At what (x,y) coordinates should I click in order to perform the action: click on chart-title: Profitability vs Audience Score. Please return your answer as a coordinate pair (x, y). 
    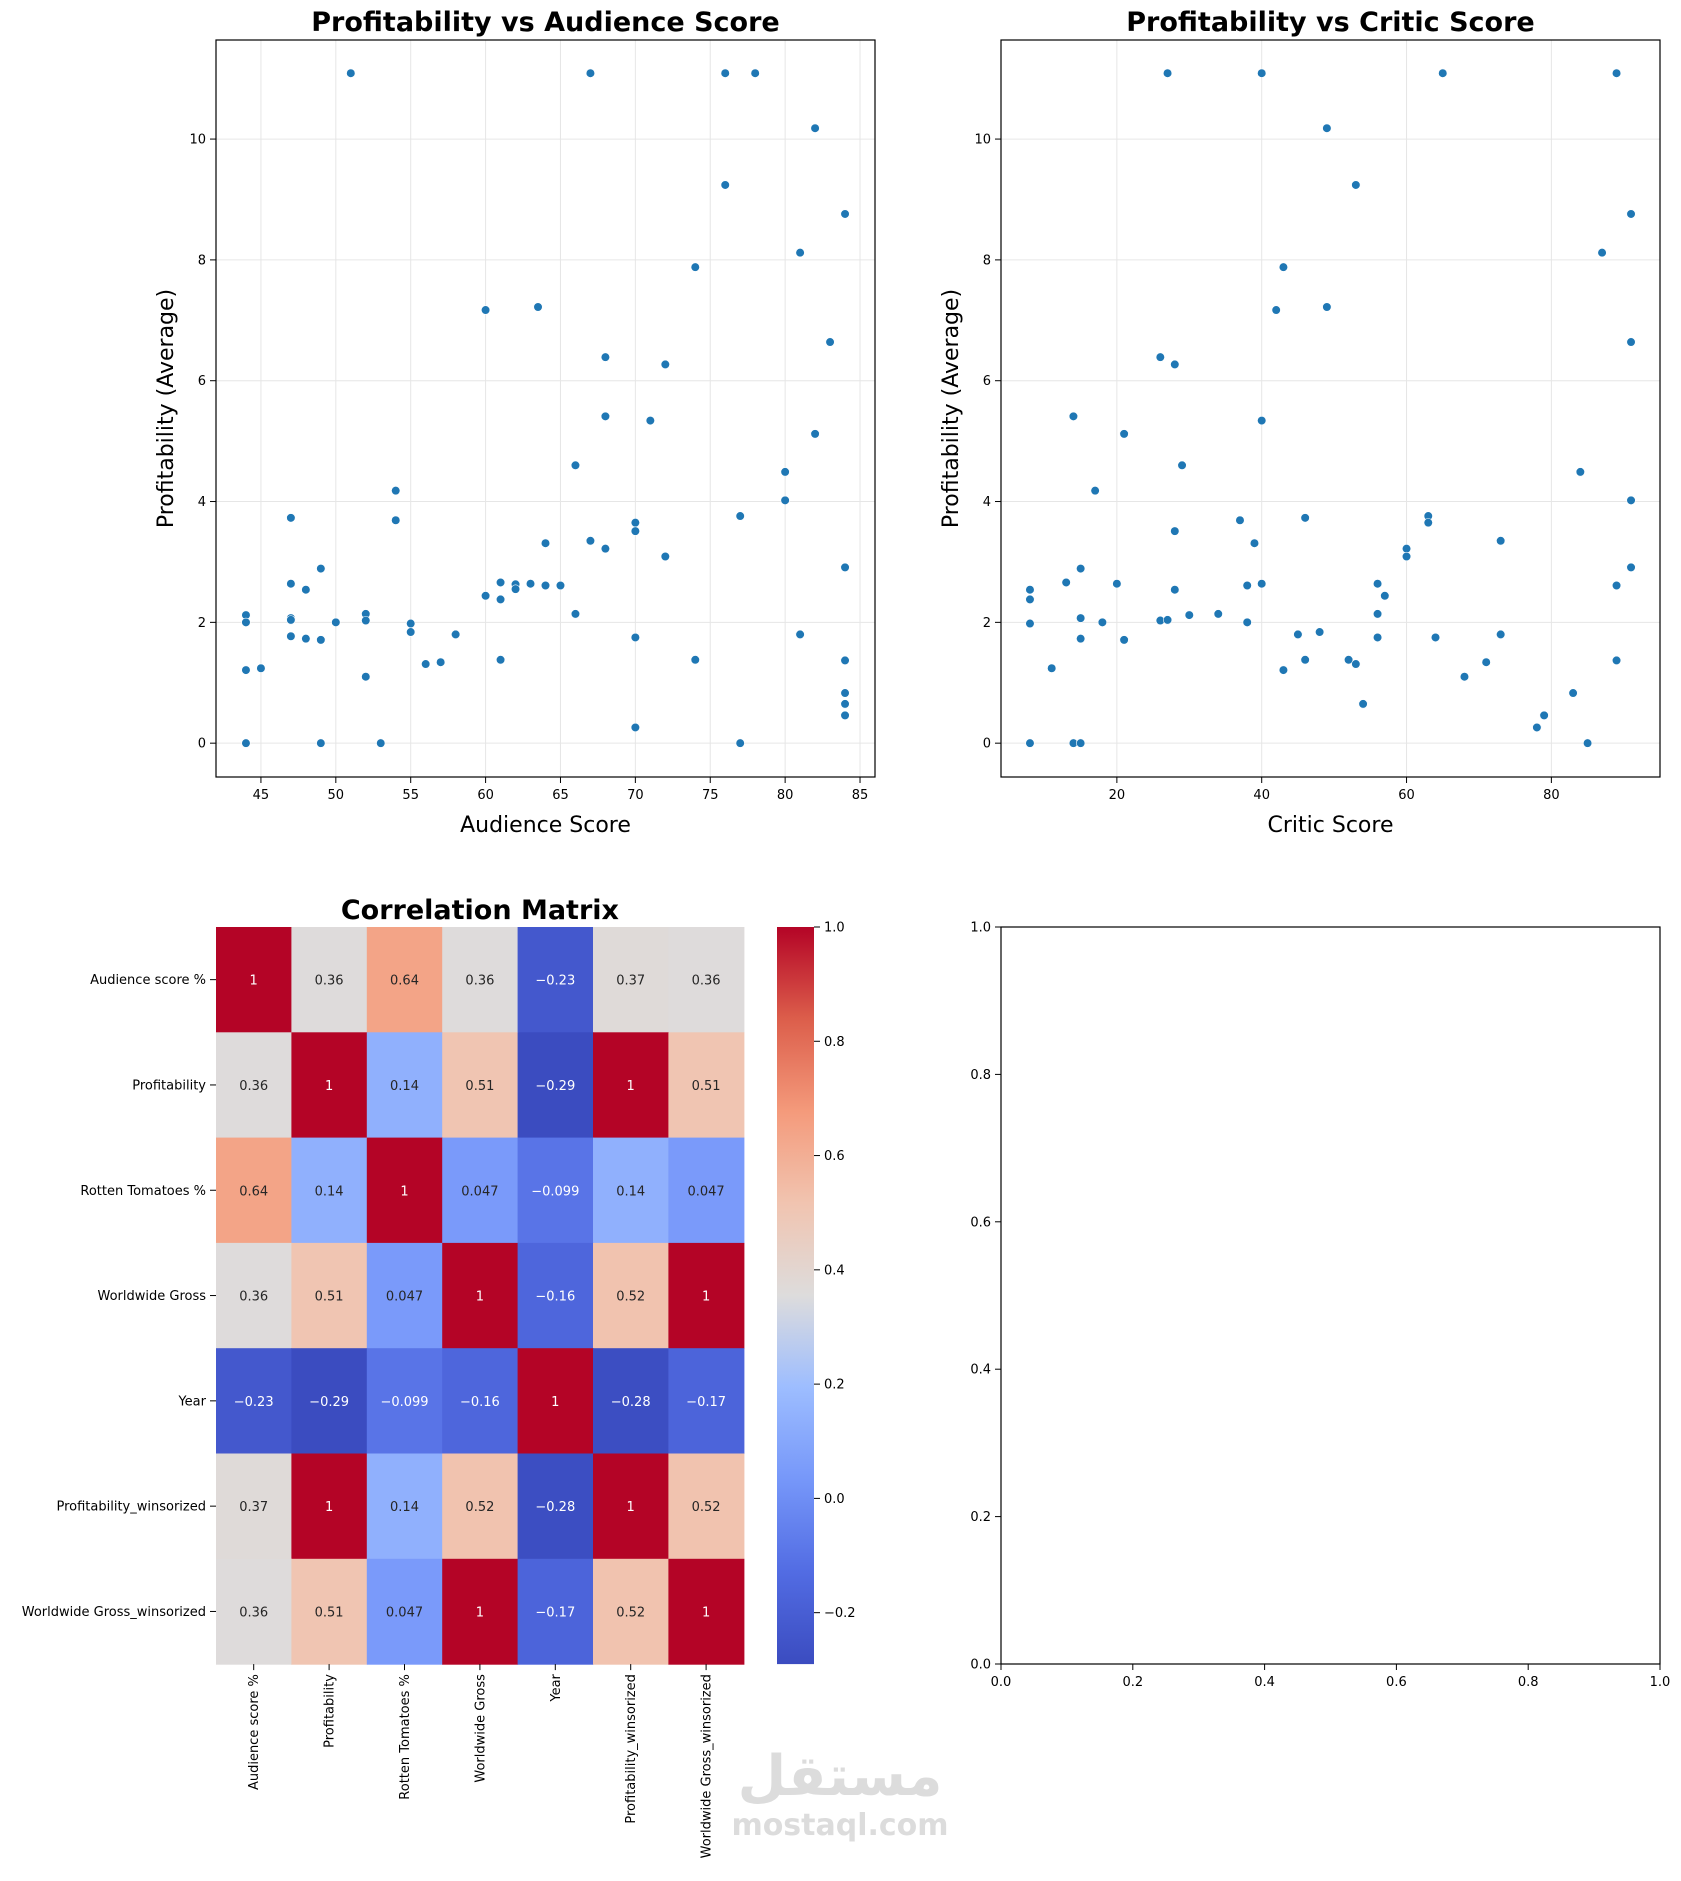
    Looking at the image, I should click on (545, 22).